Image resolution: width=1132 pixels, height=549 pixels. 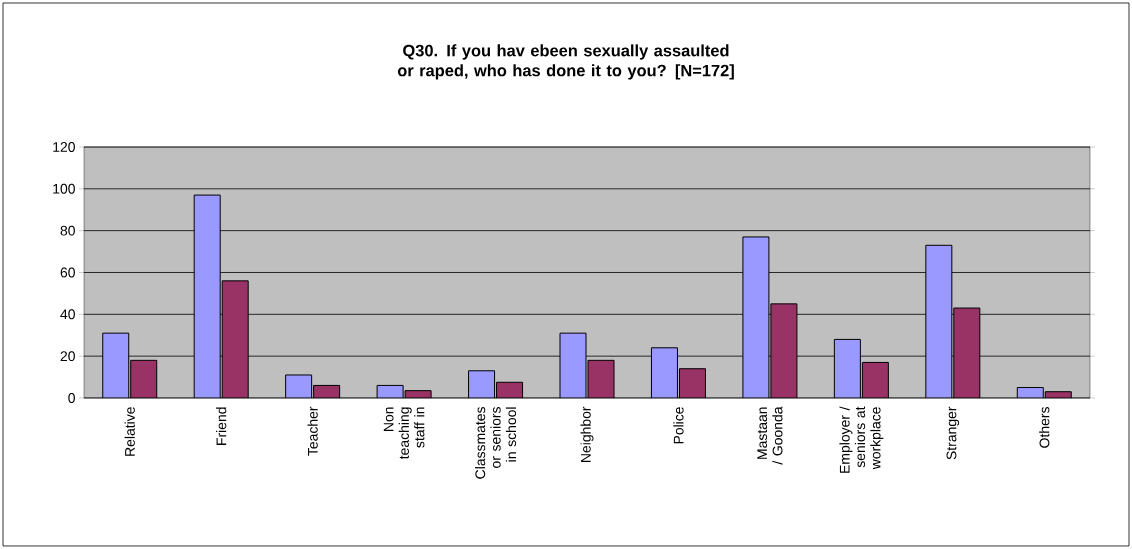 What do you see at coordinates (404, 433) in the screenshot?
I see `x-tick-label: Non teaching staff in` at bounding box center [404, 433].